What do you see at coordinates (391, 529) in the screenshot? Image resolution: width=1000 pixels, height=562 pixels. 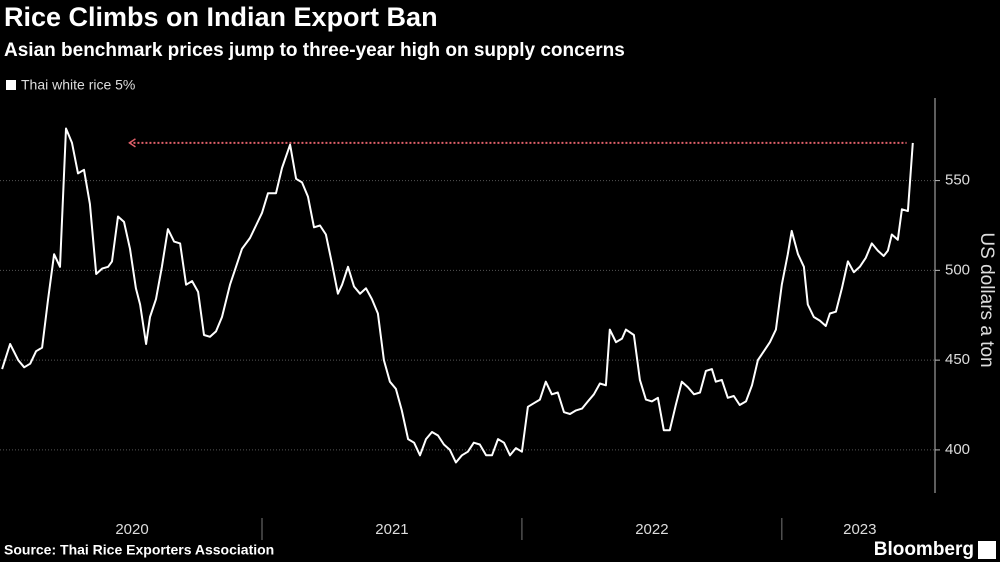 I see `x-tick-label: 2021` at bounding box center [391, 529].